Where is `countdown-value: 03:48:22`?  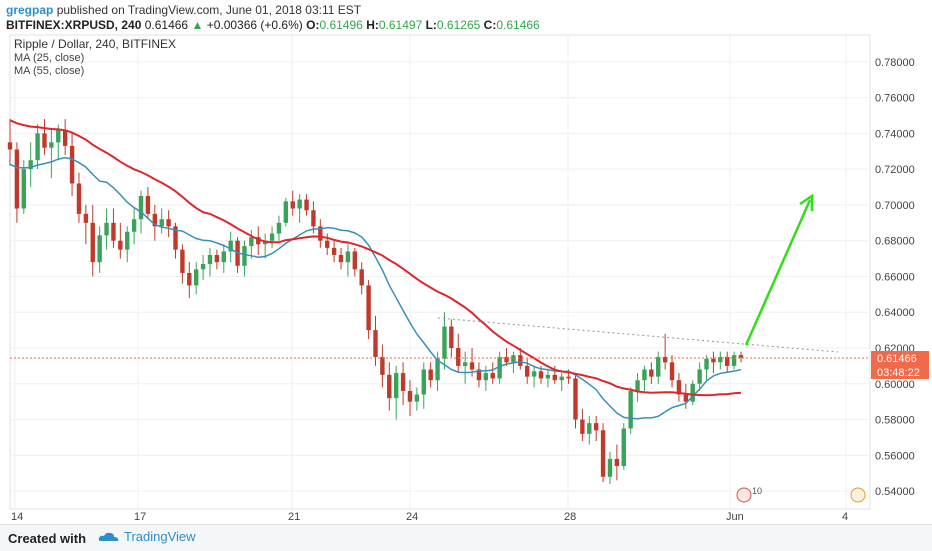
countdown-value: 03:48:22 is located at coordinates (898, 373).